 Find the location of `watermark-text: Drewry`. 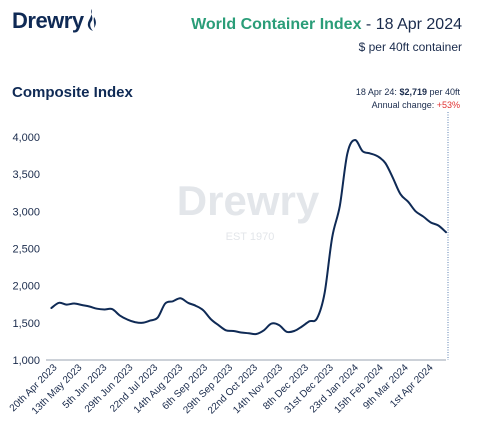

watermark-text: Drewry is located at coordinates (248, 200).